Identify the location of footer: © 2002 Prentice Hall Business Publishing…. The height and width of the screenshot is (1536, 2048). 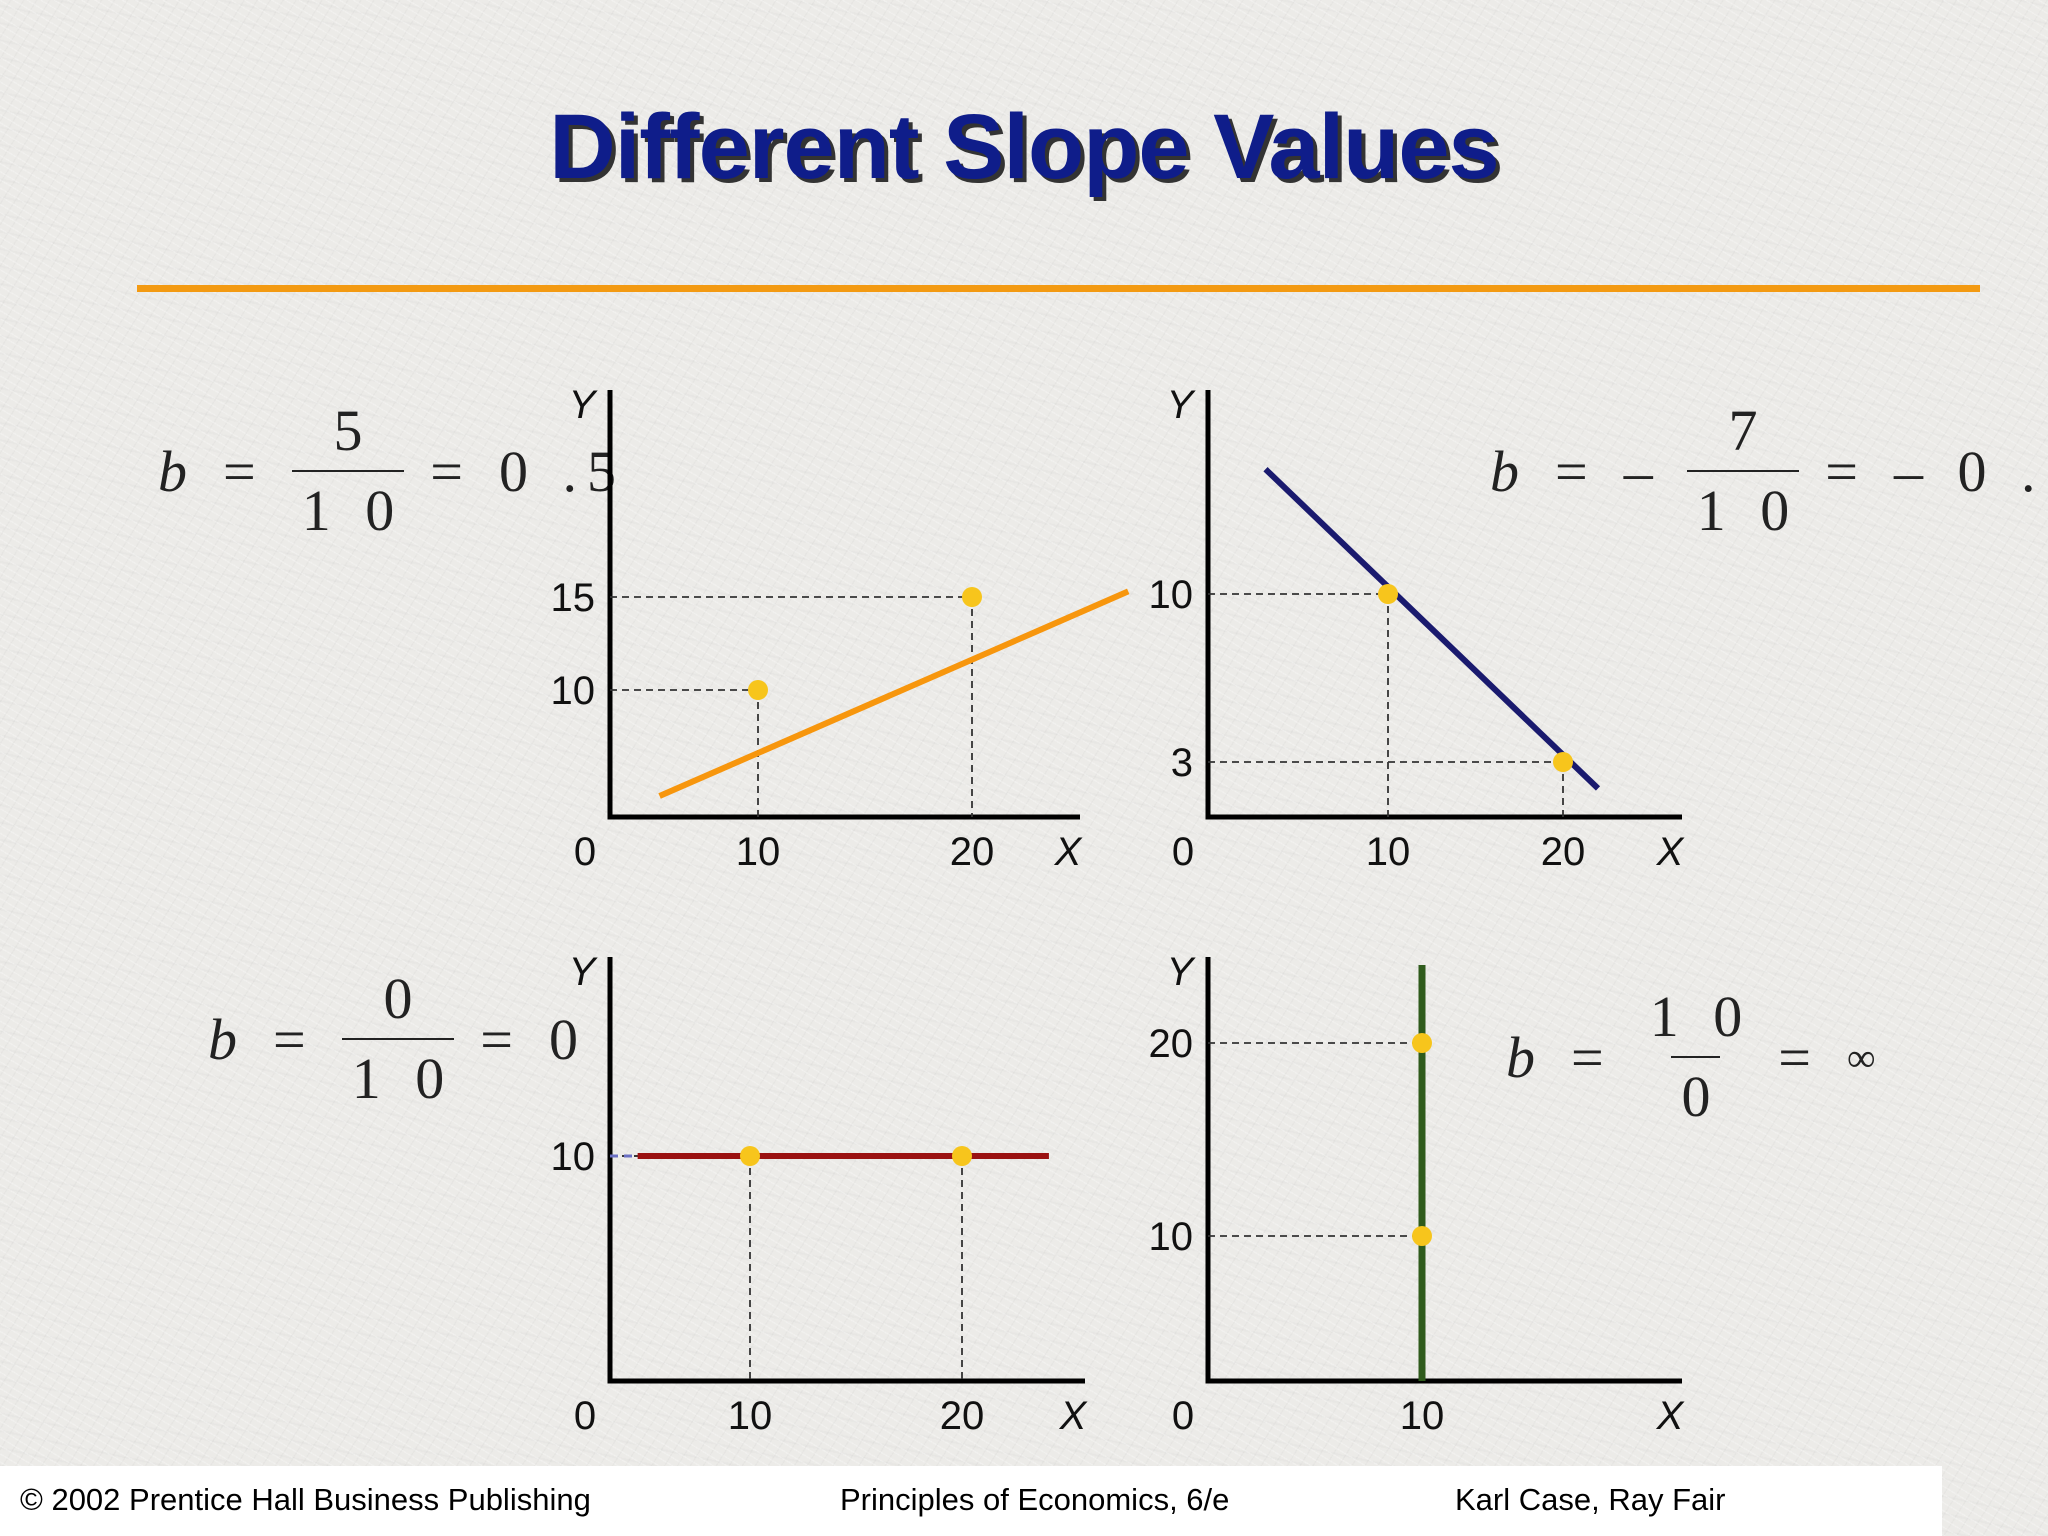
(971, 1501).